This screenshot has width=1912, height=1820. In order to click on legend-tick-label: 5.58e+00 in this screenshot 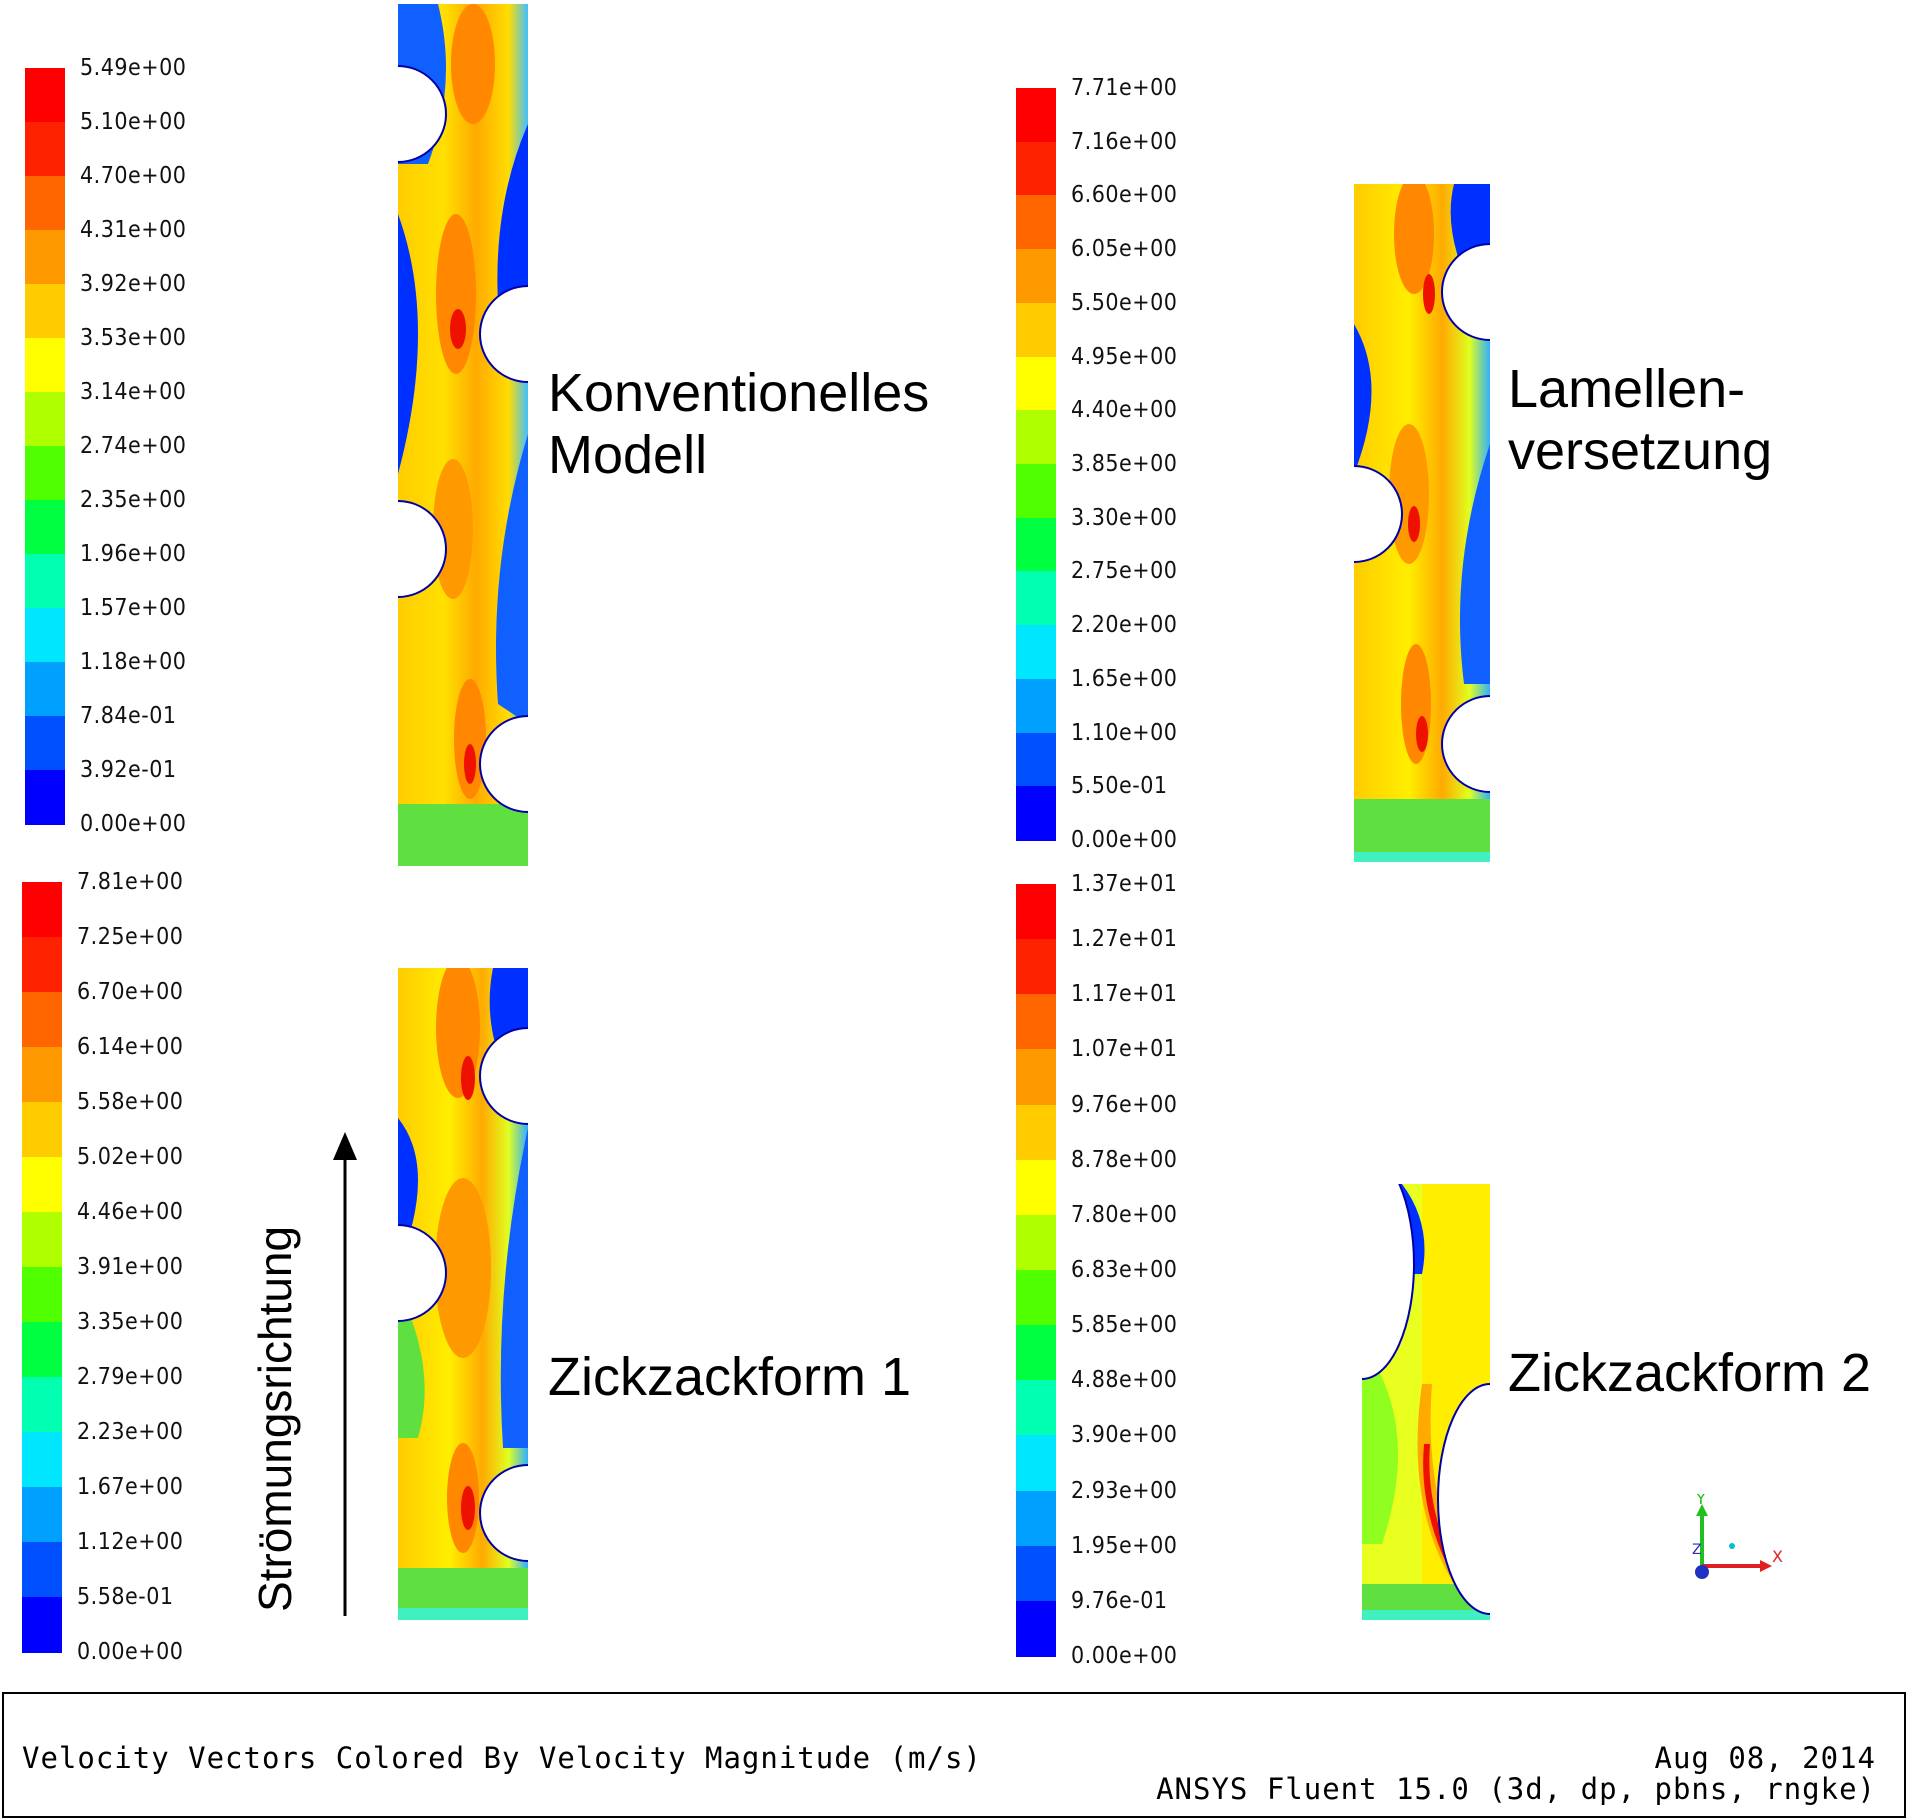, I will do `click(130, 1102)`.